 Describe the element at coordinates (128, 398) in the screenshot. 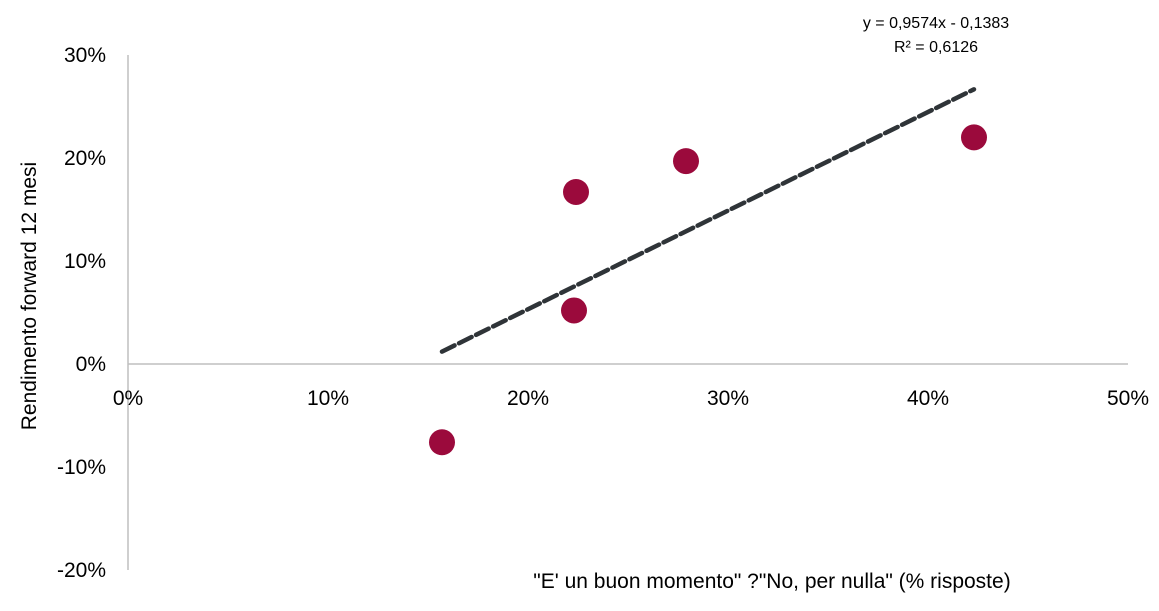

I see `x-tick-label: 0%` at that location.